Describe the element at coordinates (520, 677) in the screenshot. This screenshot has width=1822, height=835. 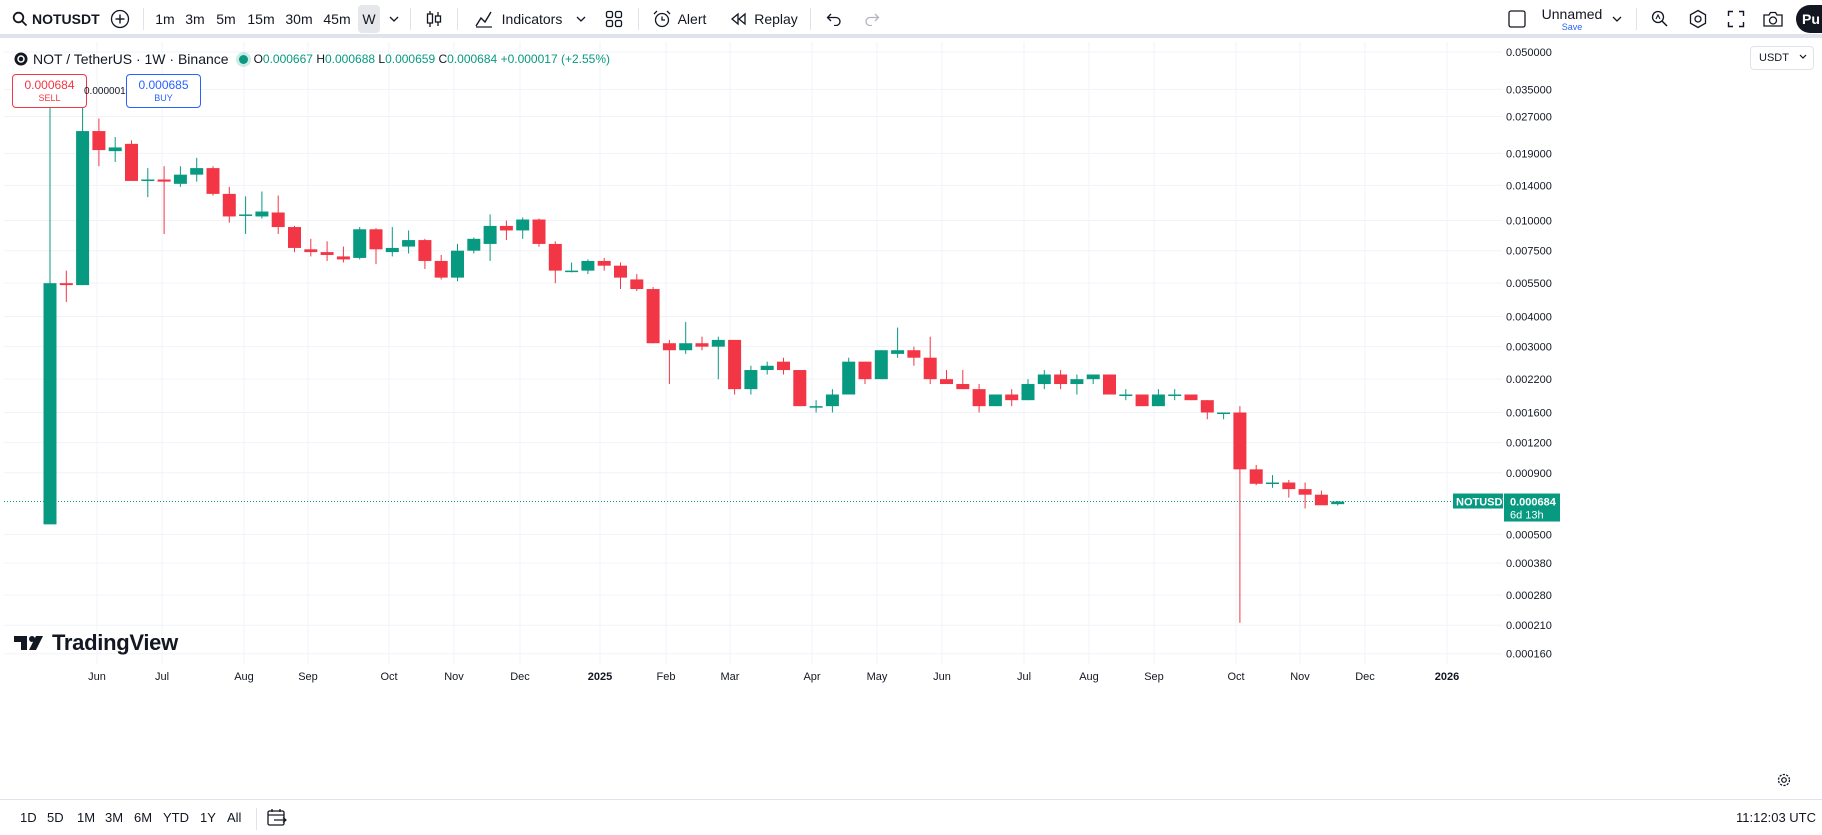
I see `time-label: Dec` at that location.